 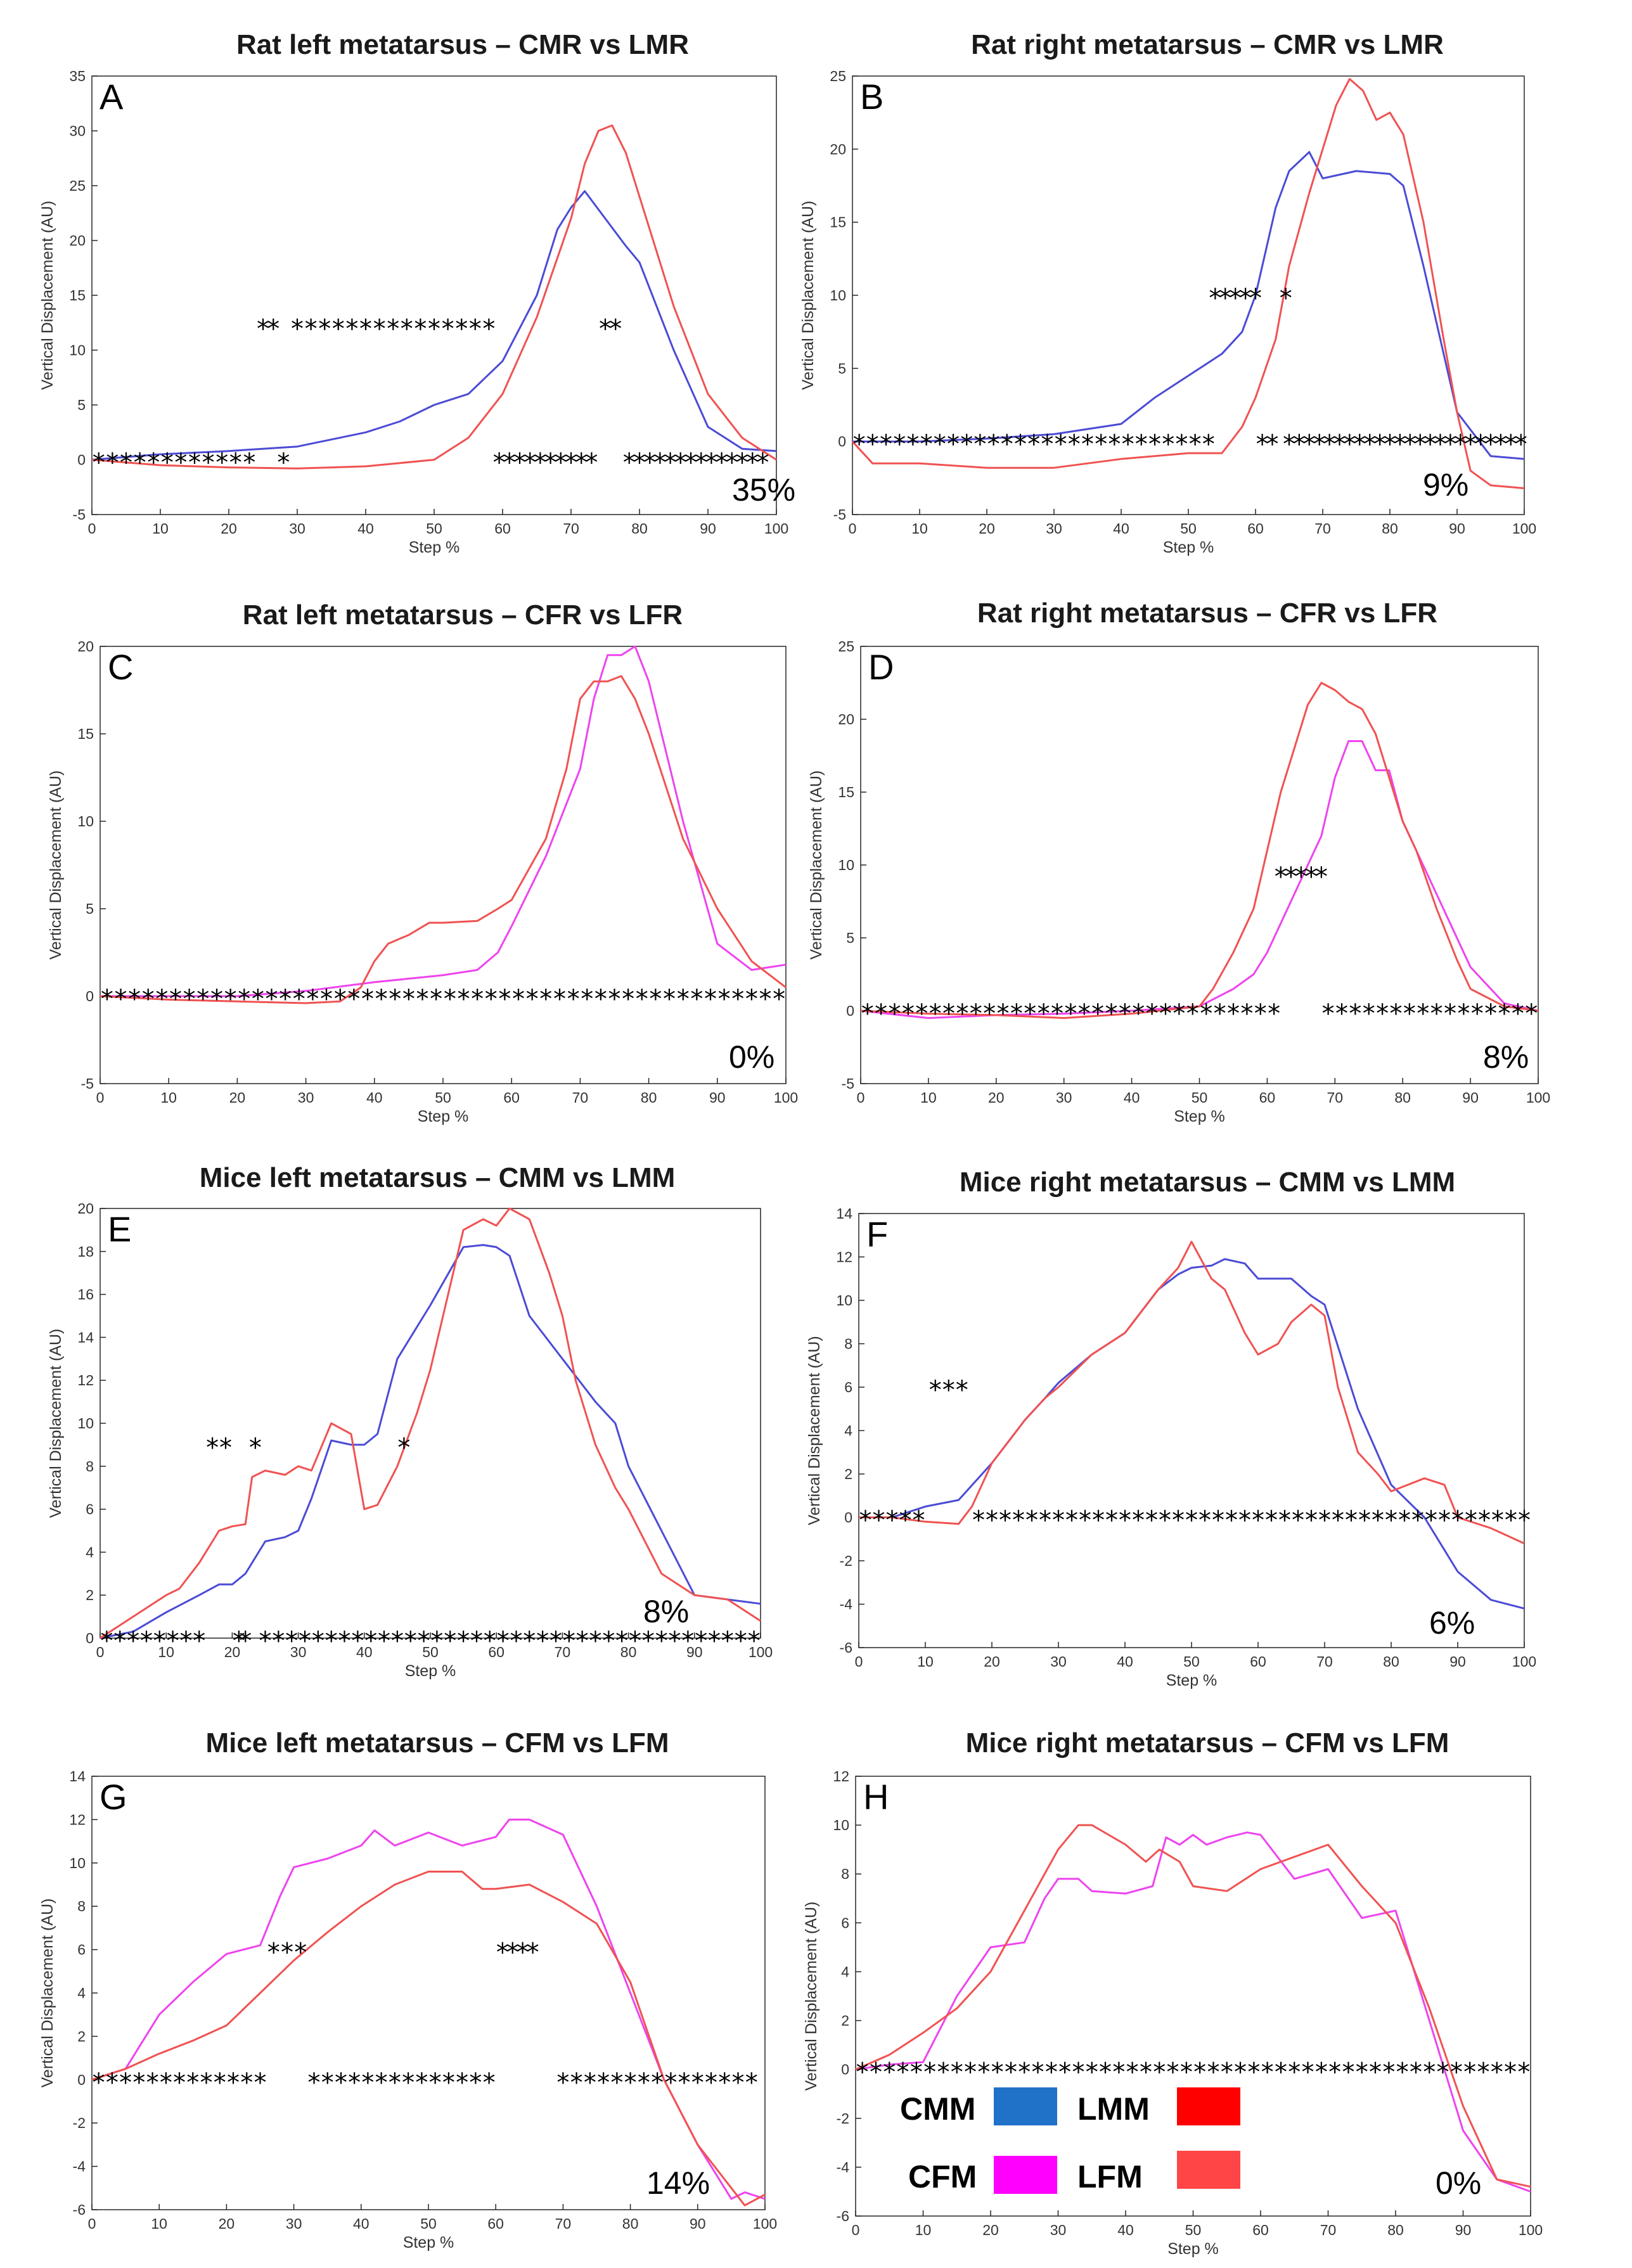 I want to click on panel-h-title: Mice right metatarsus – CFM vs LFM, so click(x=1207, y=1743).